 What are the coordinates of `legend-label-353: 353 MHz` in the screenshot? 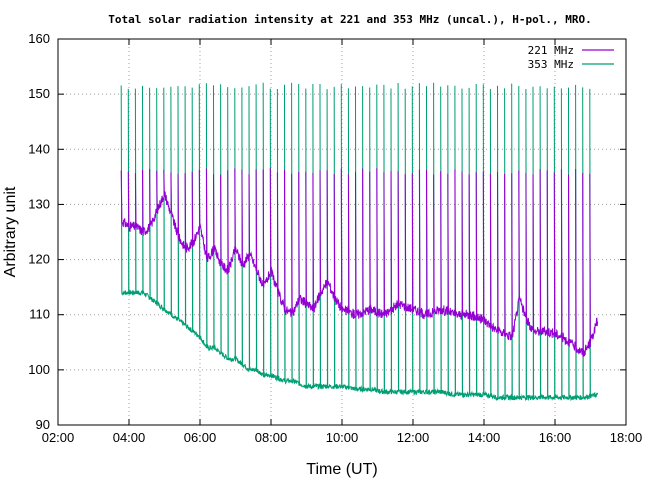 It's located at (551, 64).